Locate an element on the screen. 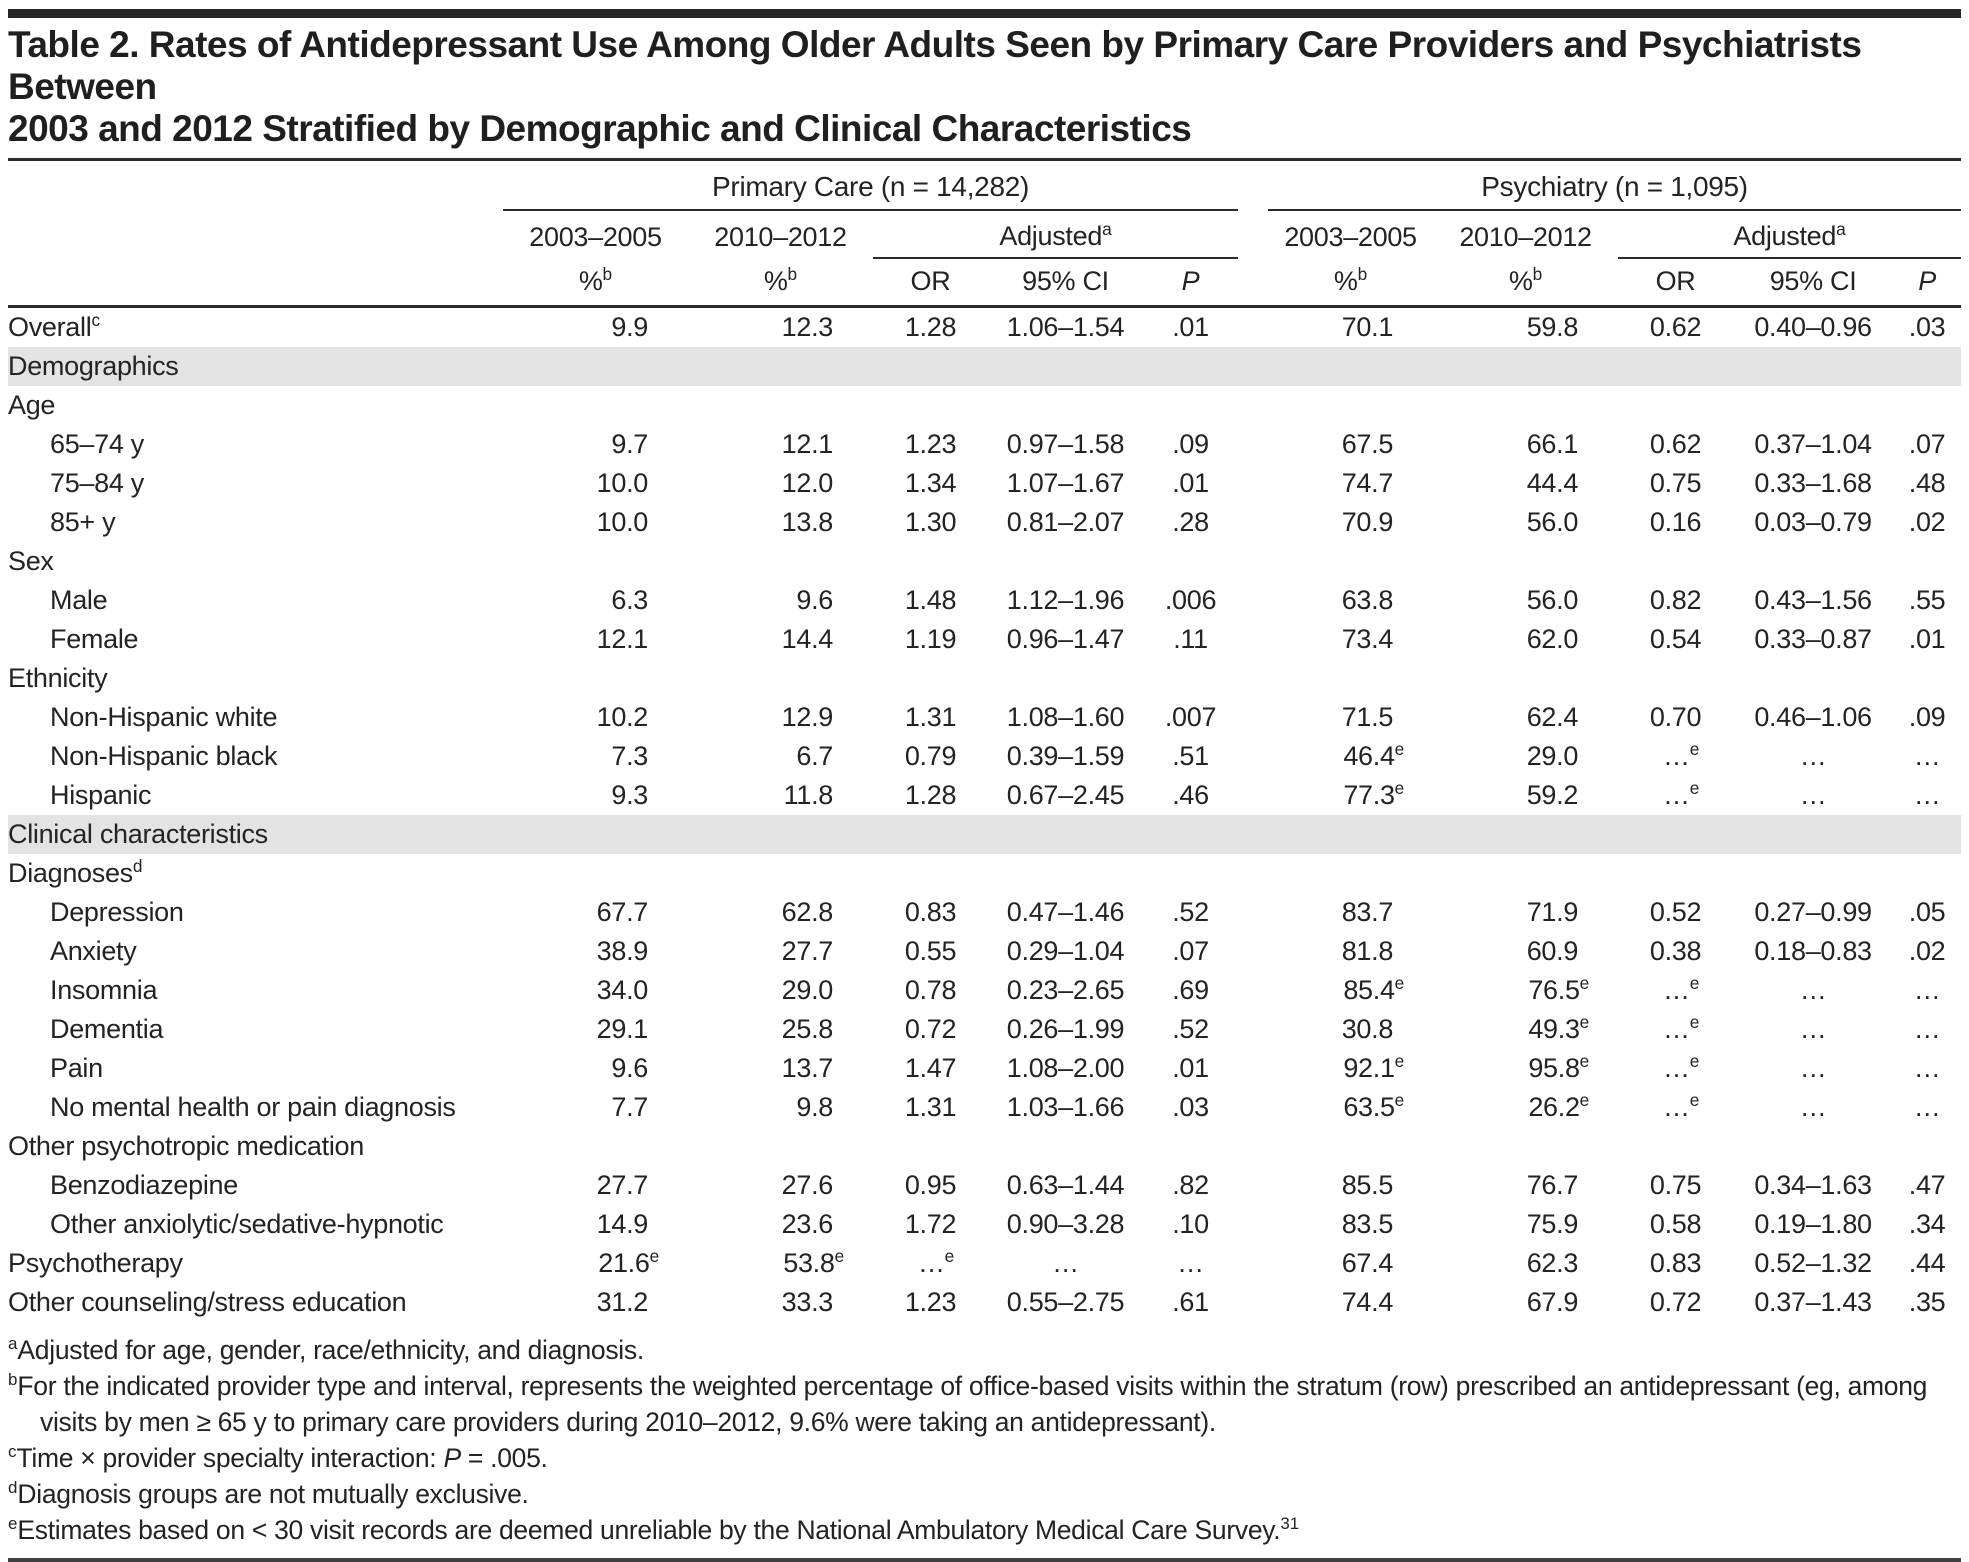 The image size is (1969, 1562). value-cell: 0.37–1.43 is located at coordinates (1813, 1302).